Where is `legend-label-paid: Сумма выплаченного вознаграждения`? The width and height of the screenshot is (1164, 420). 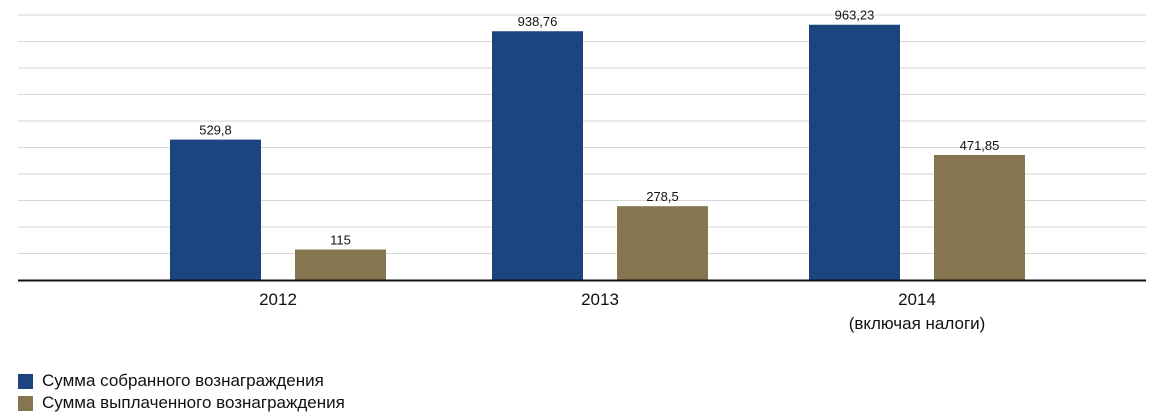
legend-label-paid: Сумма выплаченного вознаграждения is located at coordinates (193, 402).